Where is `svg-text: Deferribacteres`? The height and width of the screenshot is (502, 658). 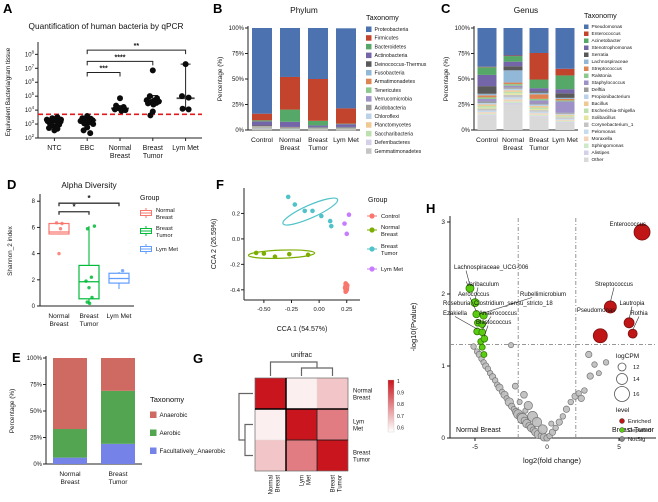 svg-text: Deferribacteres is located at coordinates (393, 143).